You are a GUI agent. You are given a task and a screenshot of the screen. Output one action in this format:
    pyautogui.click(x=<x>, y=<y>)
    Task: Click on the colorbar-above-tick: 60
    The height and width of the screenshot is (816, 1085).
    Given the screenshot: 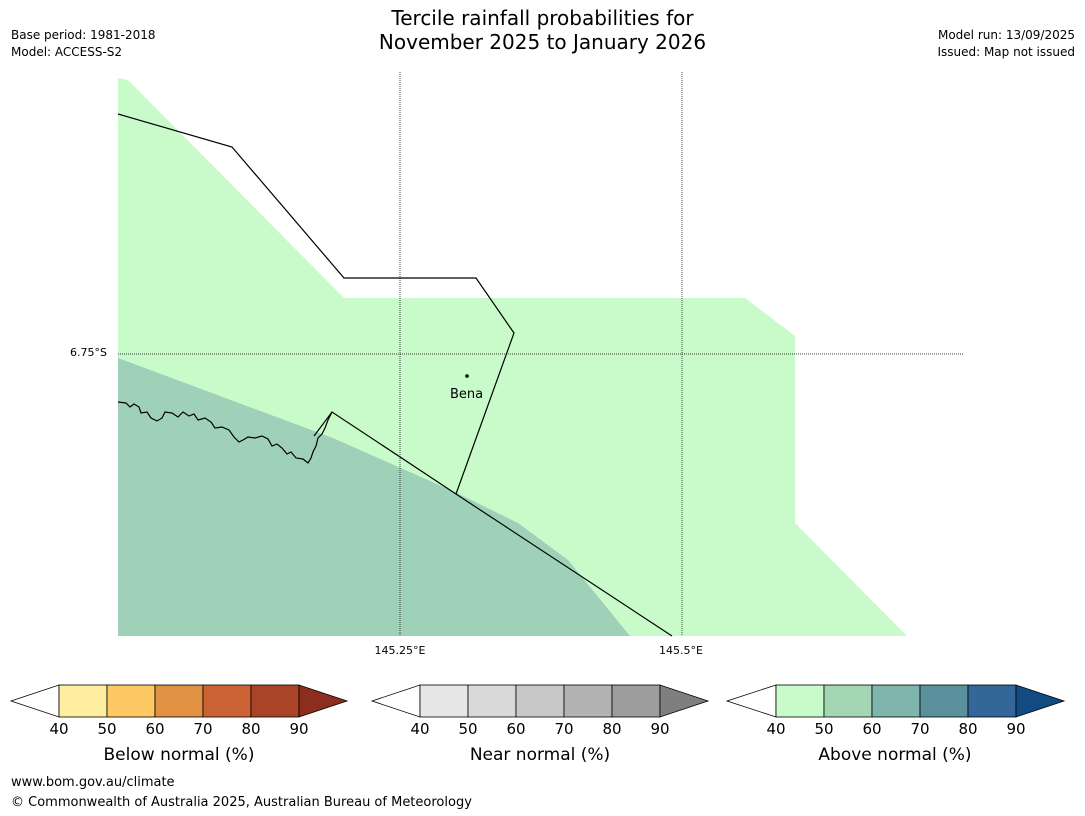 What is the action you would take?
    pyautogui.click(x=872, y=729)
    